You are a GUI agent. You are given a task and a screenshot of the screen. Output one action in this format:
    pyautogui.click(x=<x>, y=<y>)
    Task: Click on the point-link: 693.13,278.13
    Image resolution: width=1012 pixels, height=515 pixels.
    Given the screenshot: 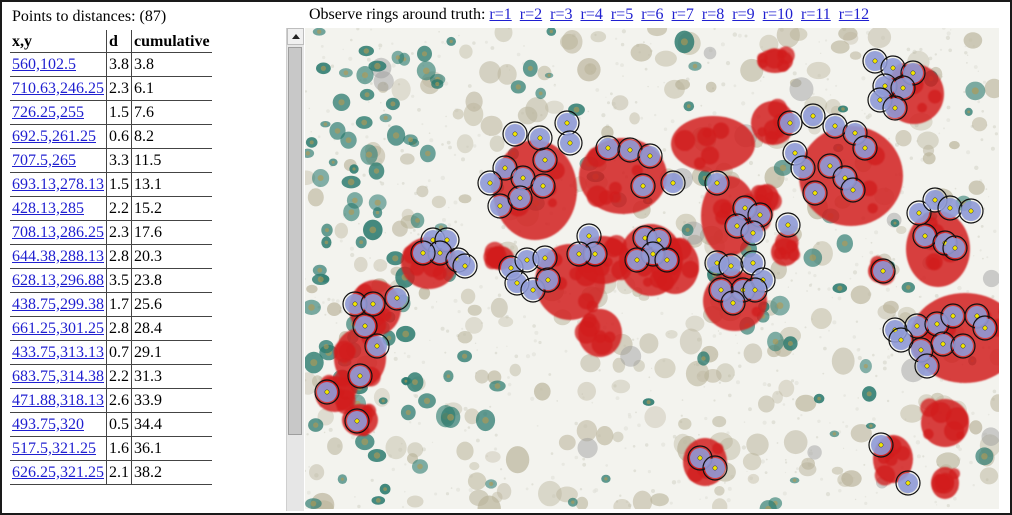 What is the action you would take?
    pyautogui.click(x=58, y=184)
    